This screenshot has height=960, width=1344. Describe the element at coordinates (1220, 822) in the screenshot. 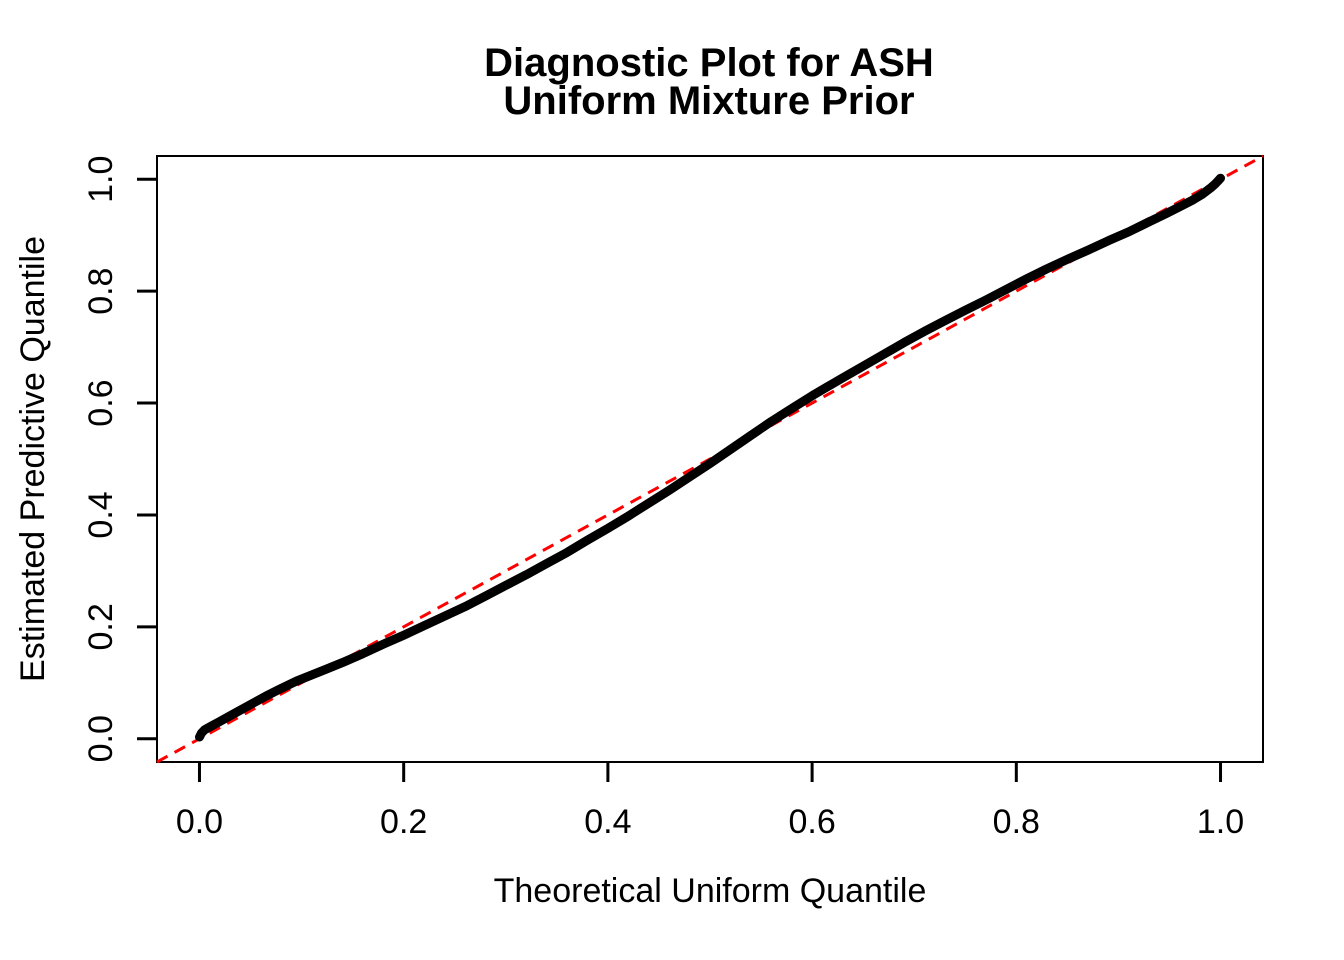

I see `x-tick-label: 1.0` at that location.